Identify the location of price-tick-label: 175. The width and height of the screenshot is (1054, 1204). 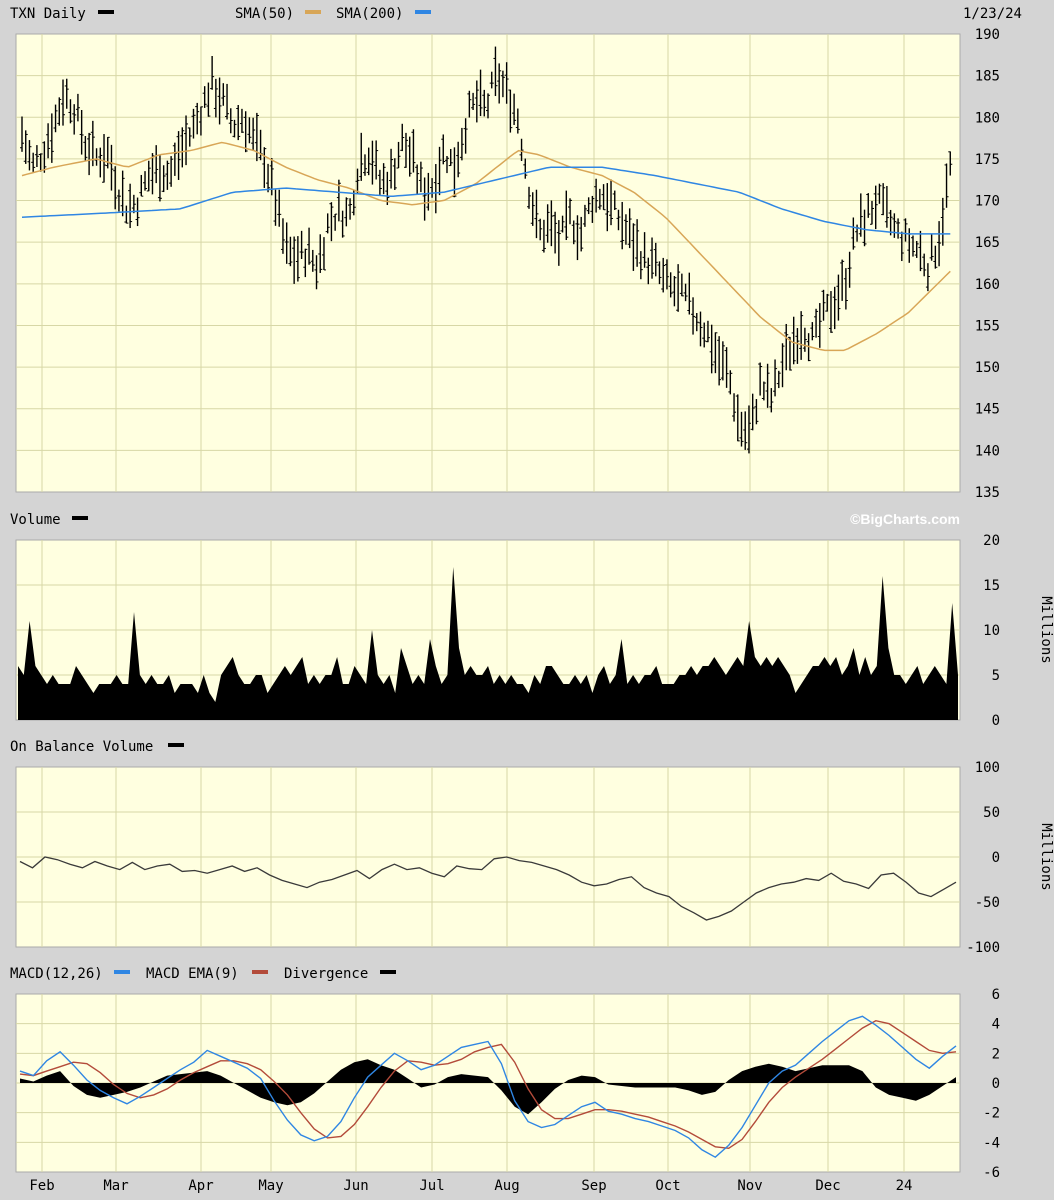
(987, 160).